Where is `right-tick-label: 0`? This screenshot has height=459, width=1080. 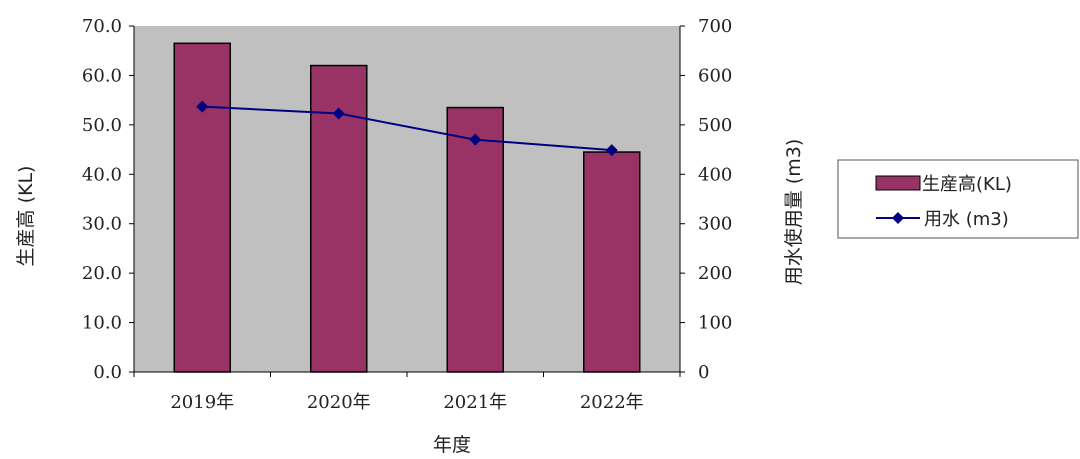
right-tick-label: 0 is located at coordinates (703, 372).